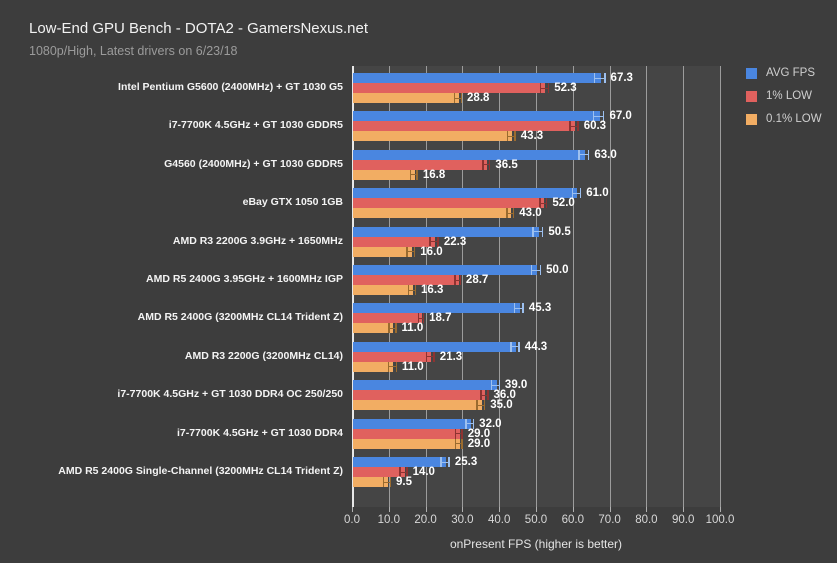  Describe the element at coordinates (499, 520) in the screenshot. I see `x-axis-tick-label: 40.0` at that location.